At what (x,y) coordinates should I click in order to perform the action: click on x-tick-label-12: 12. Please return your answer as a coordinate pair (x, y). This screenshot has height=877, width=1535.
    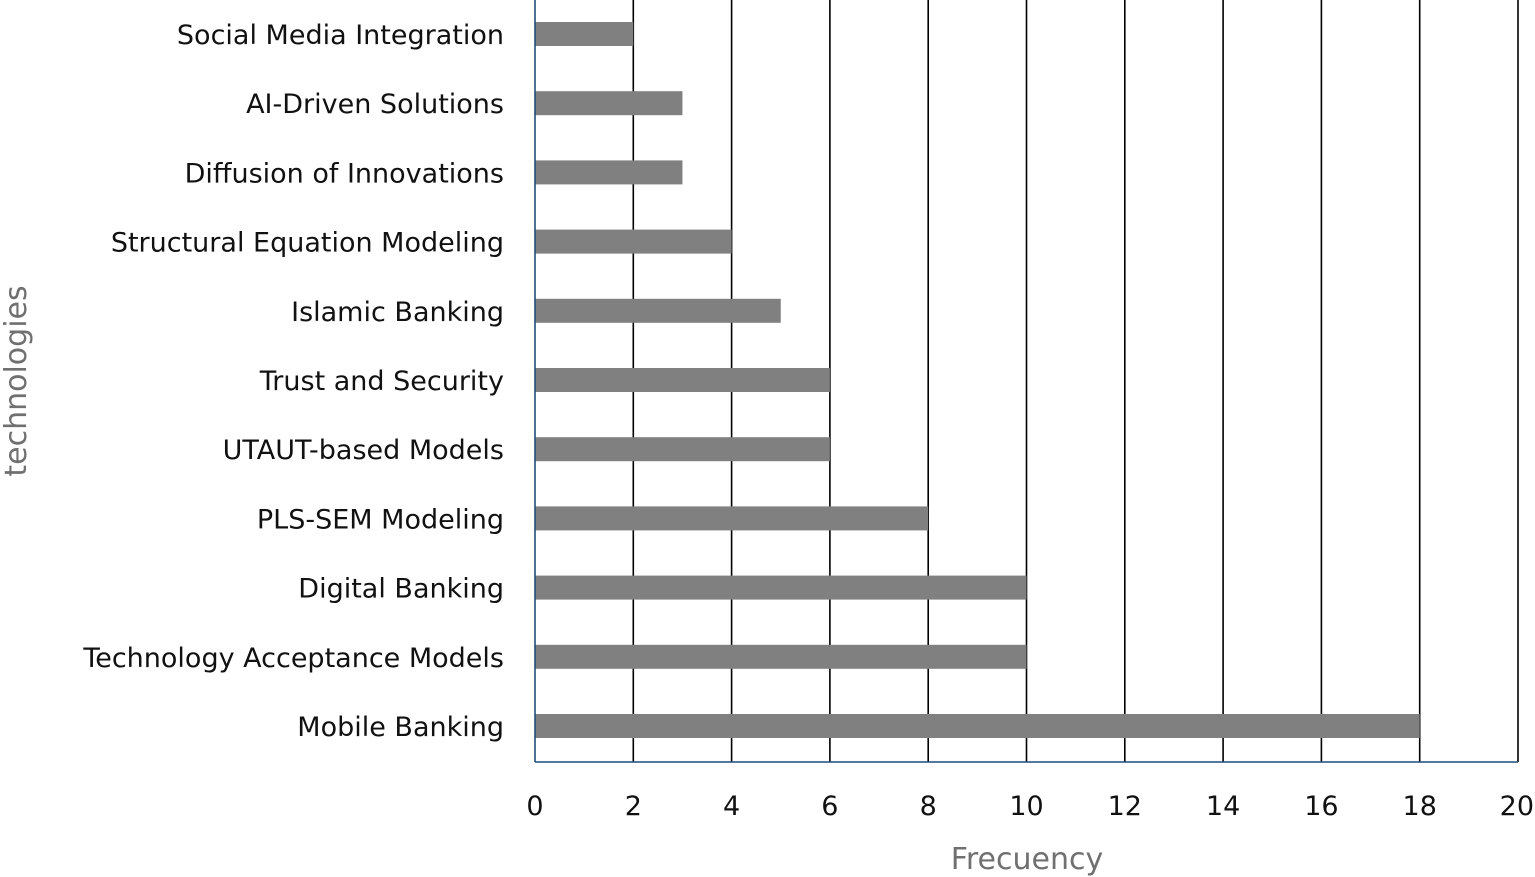
    Looking at the image, I should click on (1125, 806).